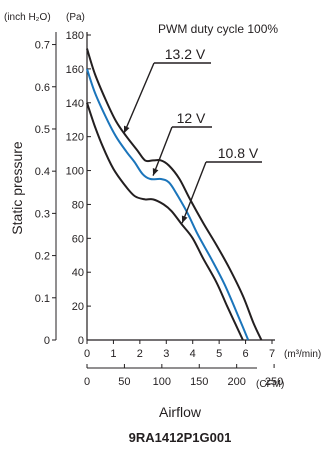  What do you see at coordinates (274, 382) in the screenshot?
I see `x-secondary-tick-label: 250` at bounding box center [274, 382].